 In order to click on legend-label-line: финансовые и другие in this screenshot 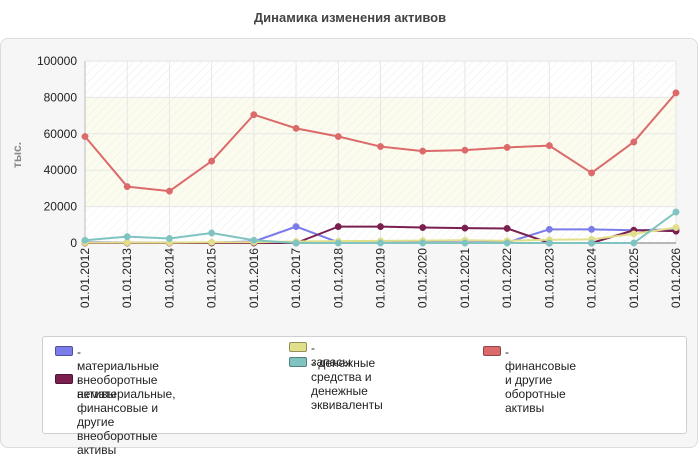, I will do `click(118, 415)`.